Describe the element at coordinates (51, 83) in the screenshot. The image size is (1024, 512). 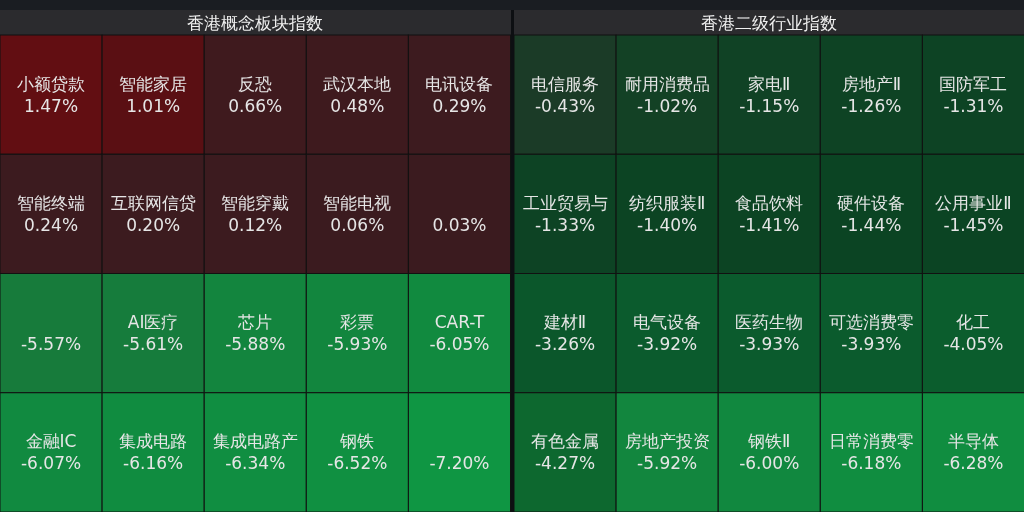
I see `category-label: 小额贷款` at that location.